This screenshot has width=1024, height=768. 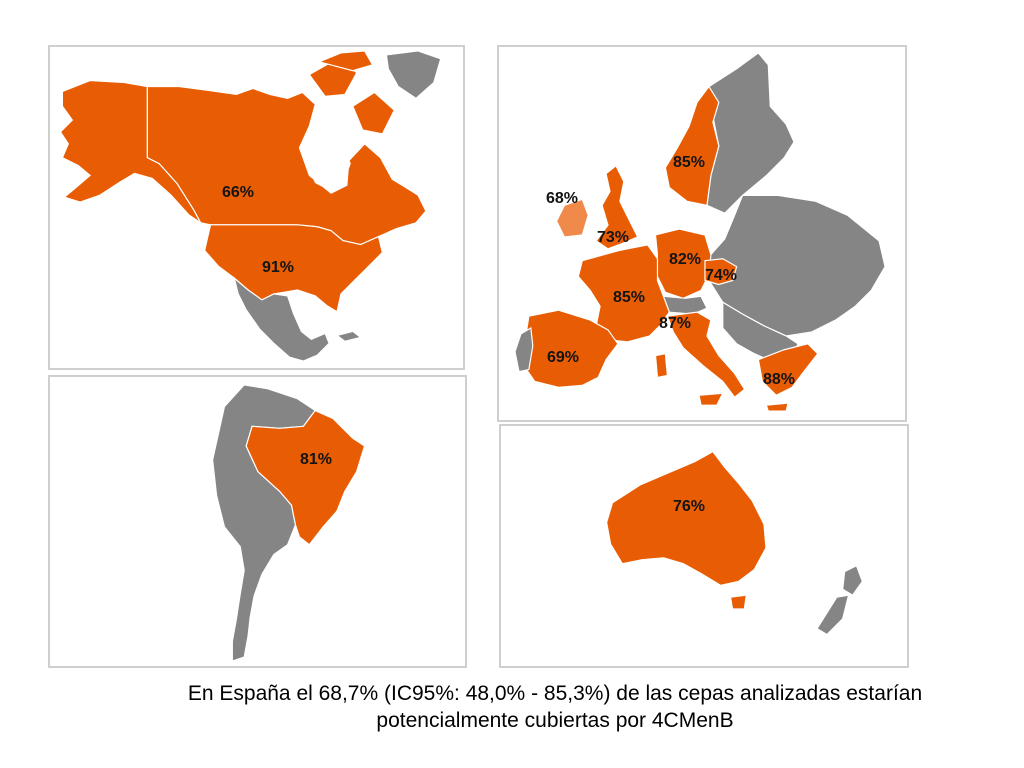 I want to click on usa-coverage-label: 91%, so click(x=278, y=267).